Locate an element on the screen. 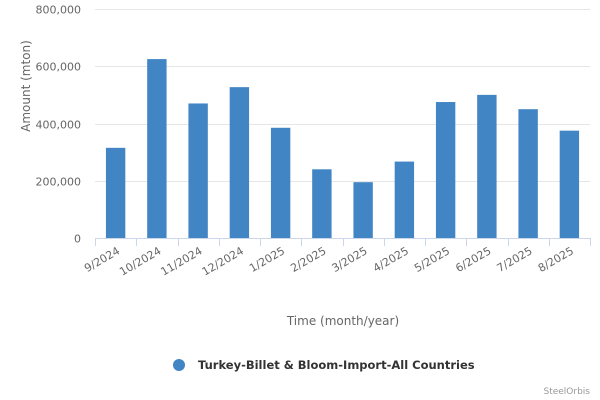 This screenshot has width=600, height=400. x-tick-label: 9/2024 is located at coordinates (102, 259).